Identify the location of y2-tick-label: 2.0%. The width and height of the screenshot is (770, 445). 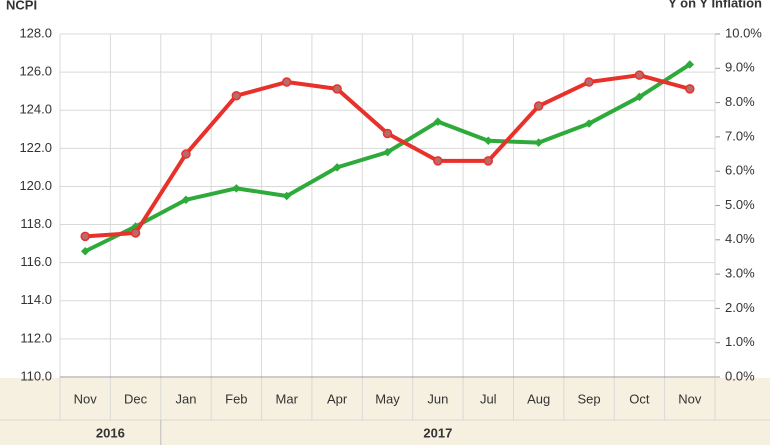
(740, 307).